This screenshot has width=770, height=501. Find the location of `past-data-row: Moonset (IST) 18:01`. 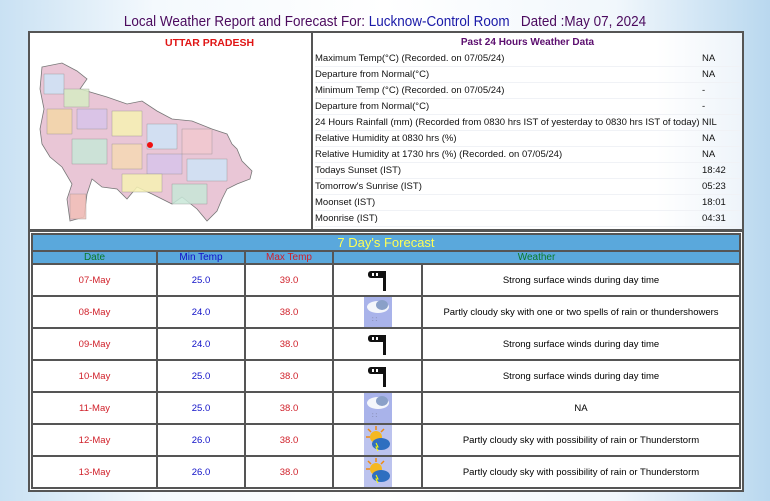

past-data-row: Moonset (IST) 18:01 is located at coordinates (527, 203).